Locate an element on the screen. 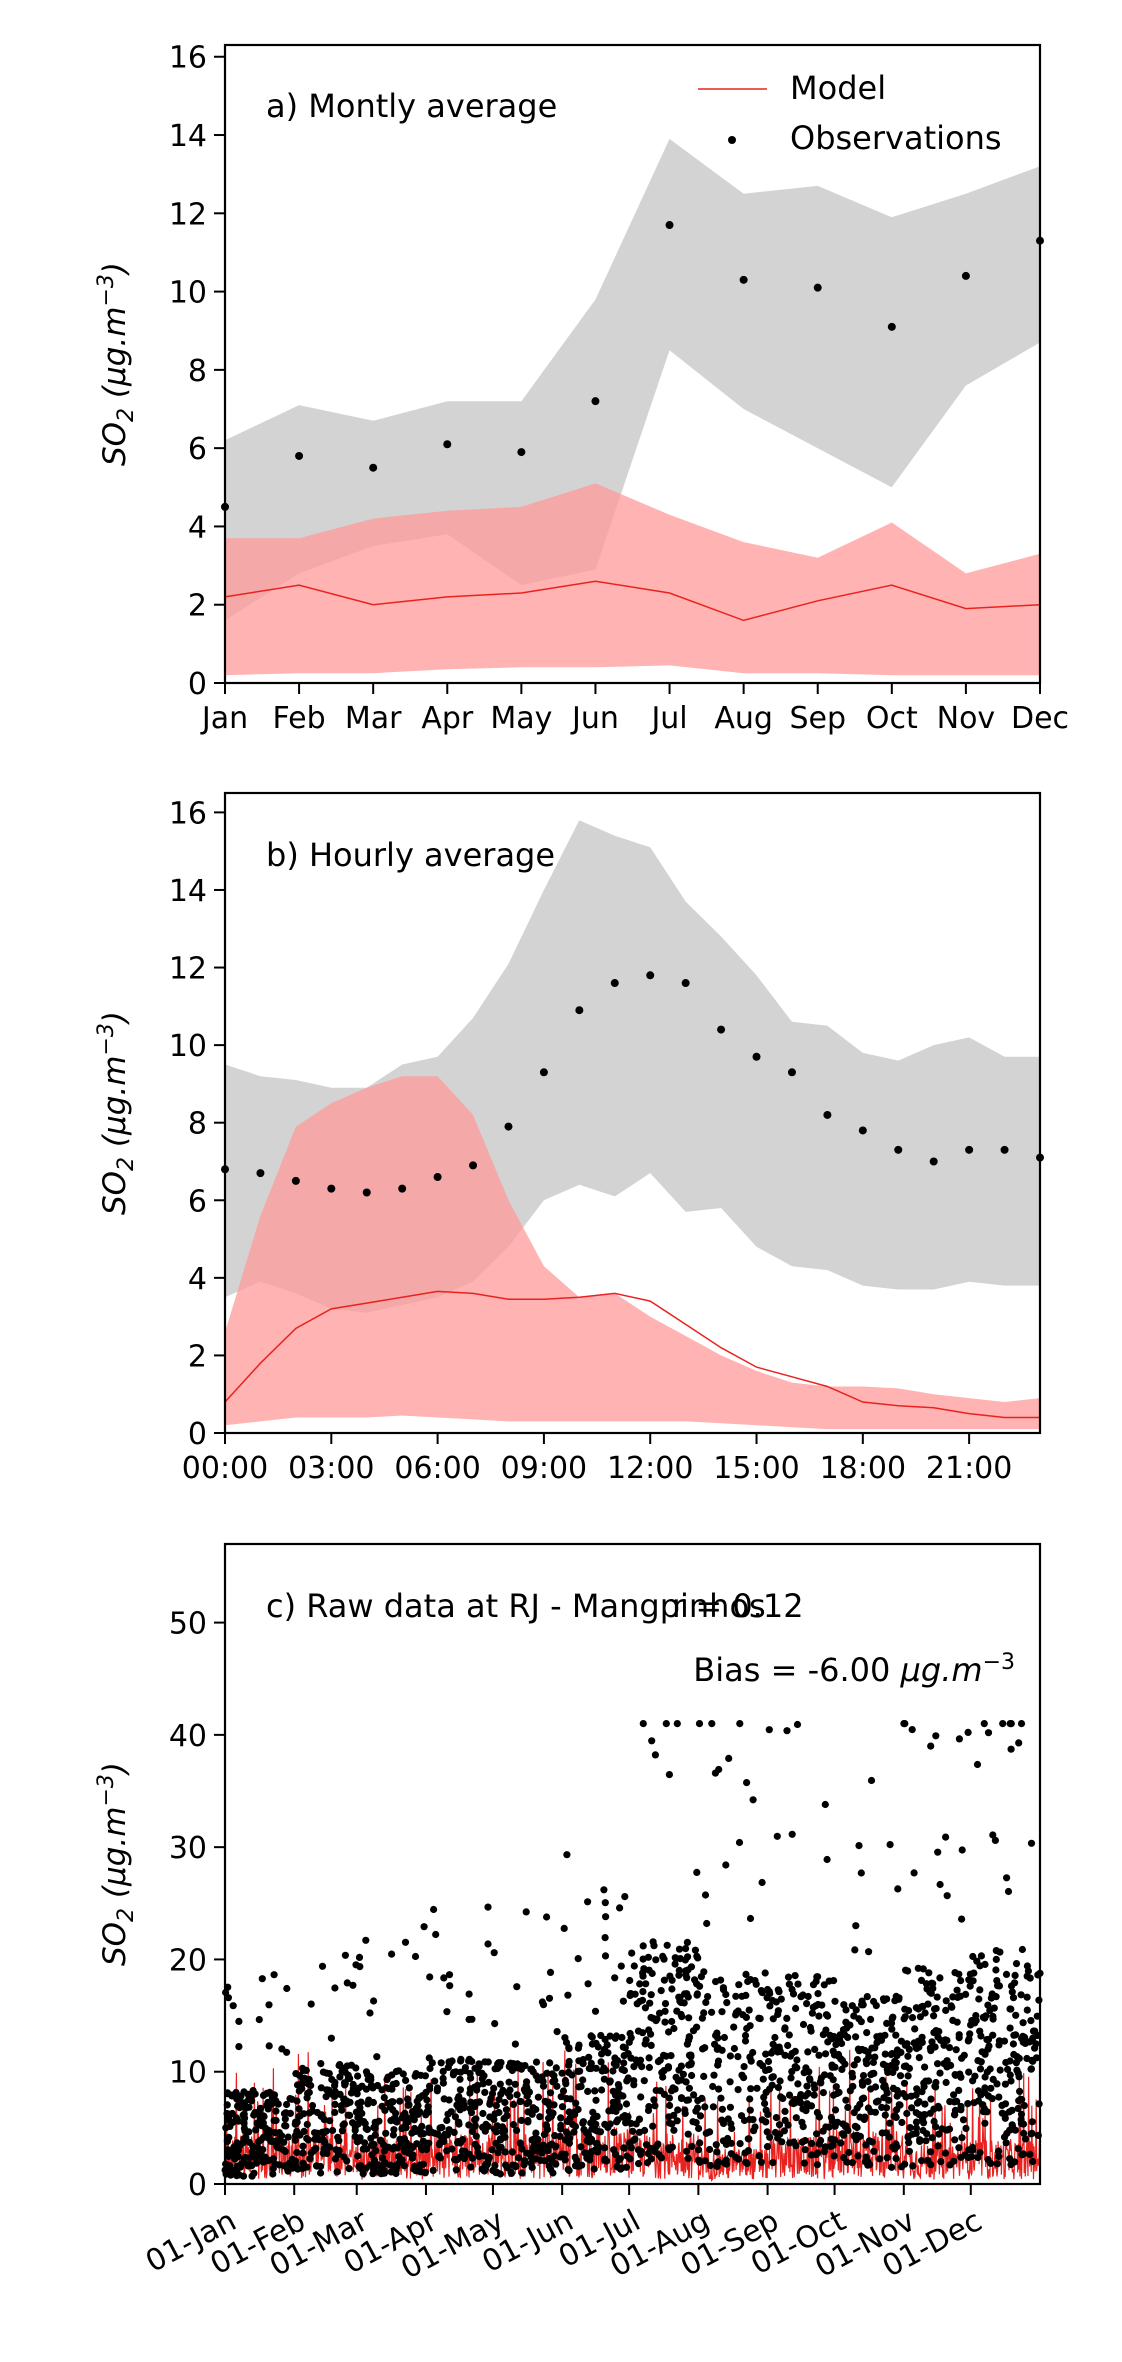 The width and height of the screenshot is (1122, 2362). panel-b-ytick-label: 14 is located at coordinates (188, 891).